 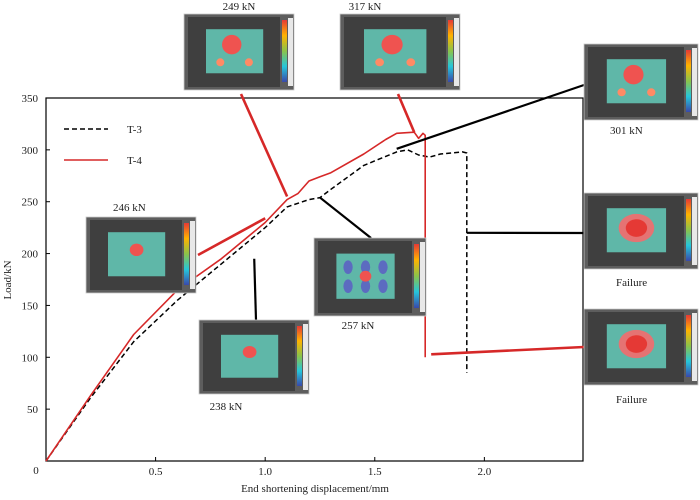 I want to click on y-tick-label: 250, so click(x=30, y=203).